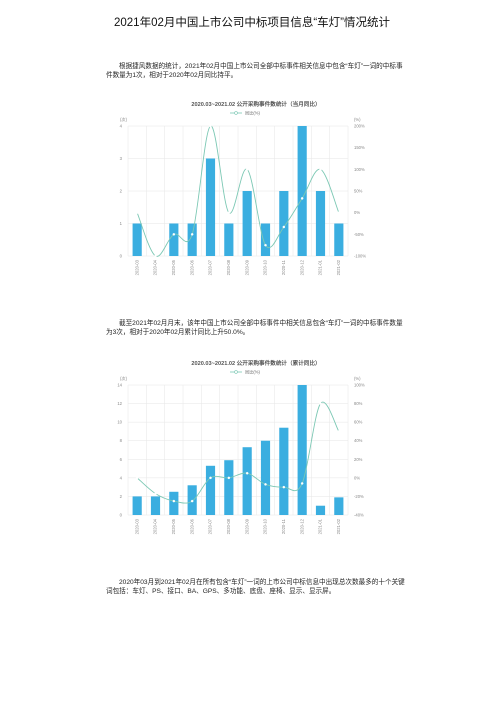 The width and height of the screenshot is (504, 713). I want to click on y-left-tick-label: 1, so click(121, 223).